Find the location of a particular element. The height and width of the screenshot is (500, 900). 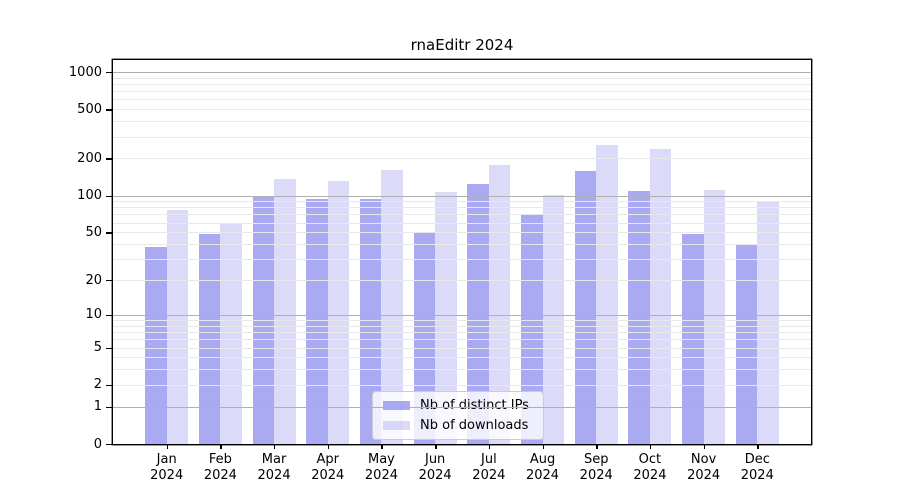

legend-label-downloads: Nb of downloads is located at coordinates (474, 425).